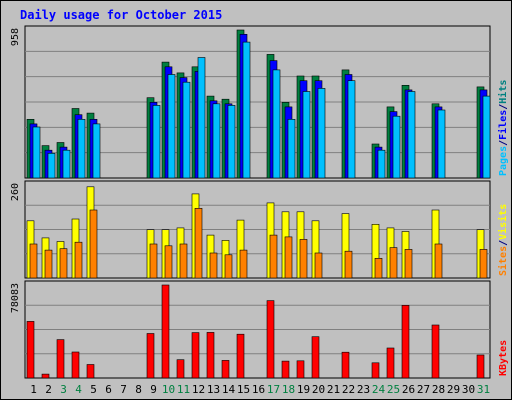  Describe the element at coordinates (503, 161) in the screenshot. I see `legend-entry: Pages` at that location.